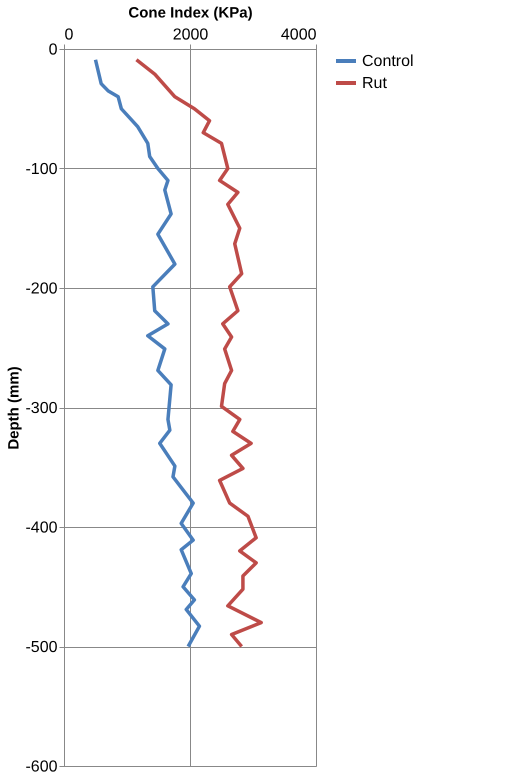 This screenshot has width=515, height=781. Describe the element at coordinates (41, 408) in the screenshot. I see `y-tick-label: -300` at that location.